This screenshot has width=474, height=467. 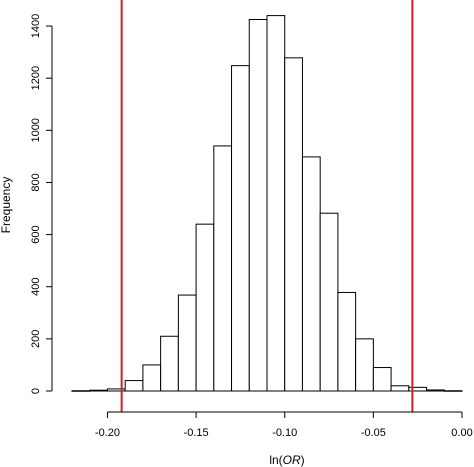 What do you see at coordinates (461, 433) in the screenshot?
I see `x-tick-label: 0.00` at bounding box center [461, 433].